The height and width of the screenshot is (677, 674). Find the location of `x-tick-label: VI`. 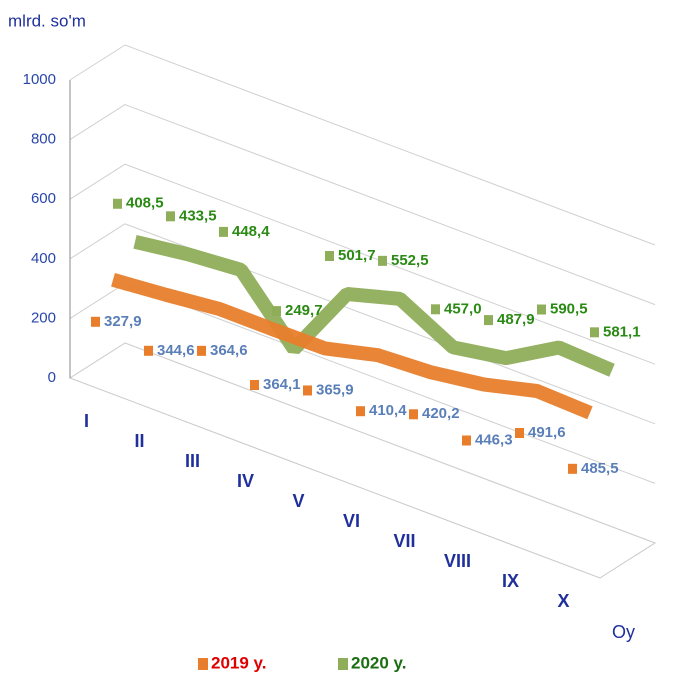

x-tick-label: VI is located at coordinates (351, 521).